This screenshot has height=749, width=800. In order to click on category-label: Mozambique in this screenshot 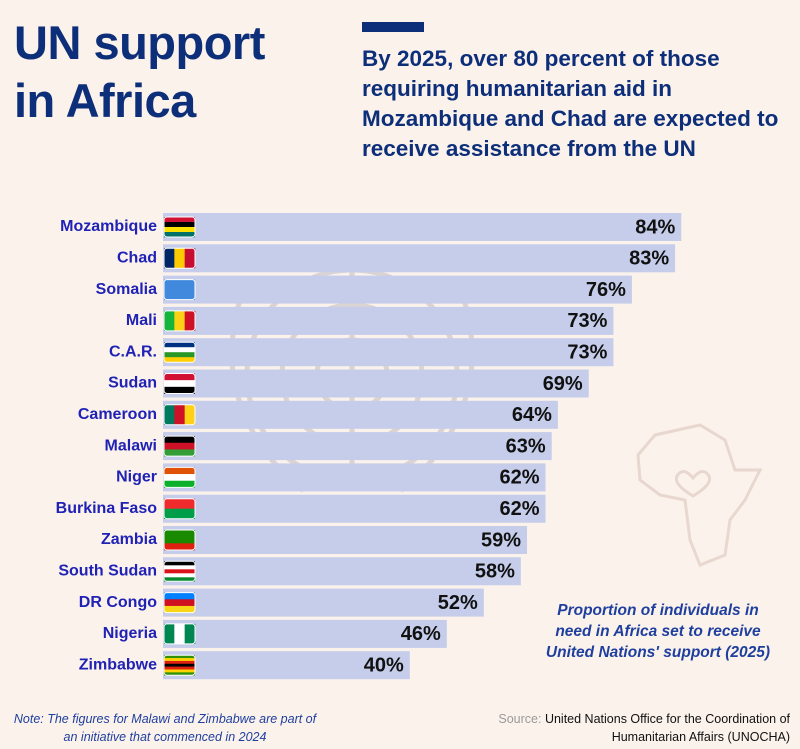, I will do `click(108, 226)`.